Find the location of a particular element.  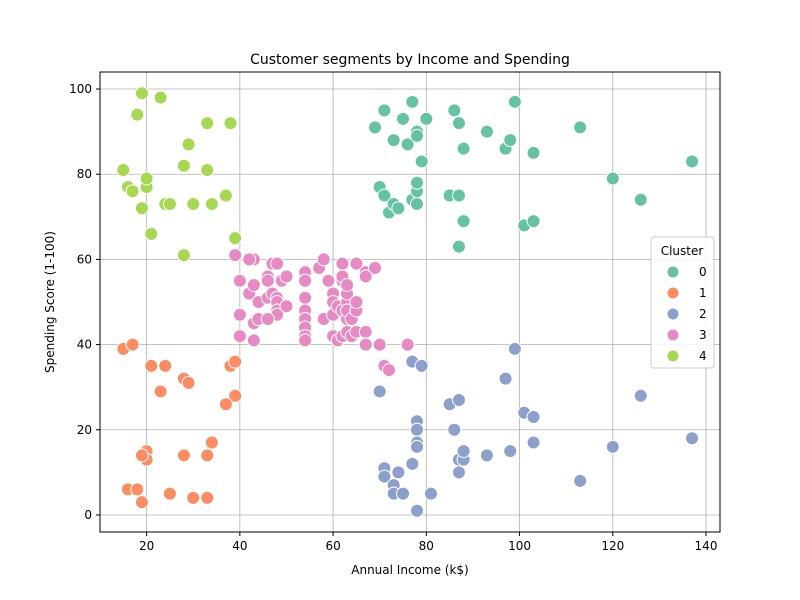

legend-label-4: 4 is located at coordinates (703, 356).